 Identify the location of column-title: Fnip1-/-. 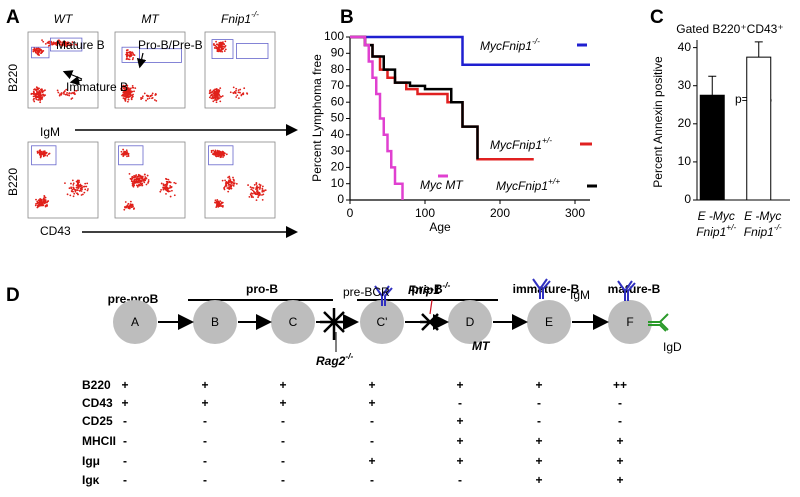
(240, 17).